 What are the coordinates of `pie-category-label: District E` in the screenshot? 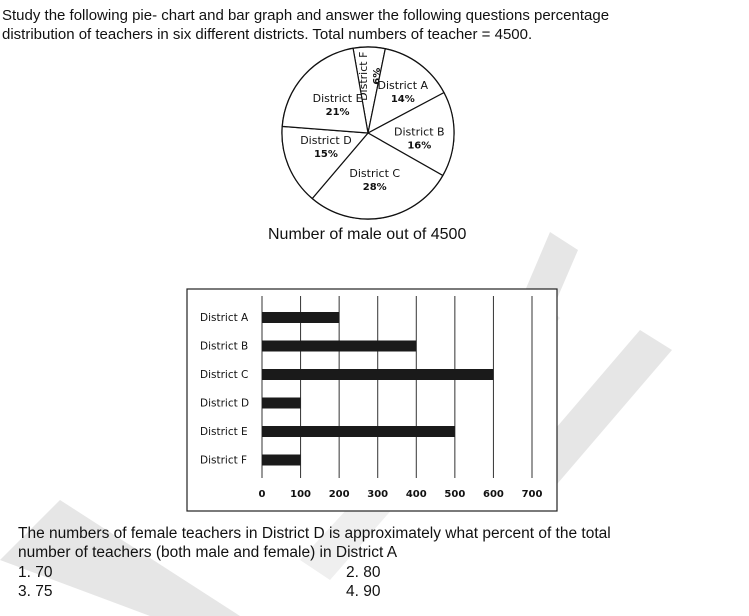 It's located at (338, 98).